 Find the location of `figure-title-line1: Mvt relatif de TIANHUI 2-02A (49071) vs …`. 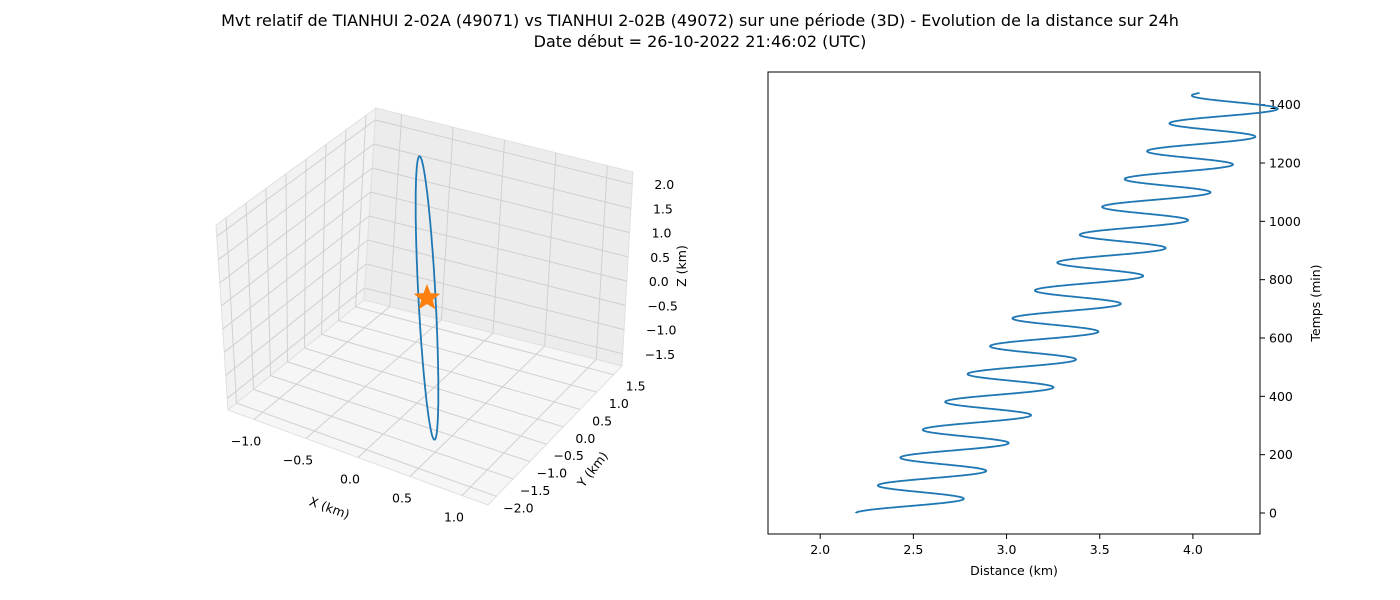

figure-title-line1: Mvt relatif de TIANHUI 2-02A (49071) vs … is located at coordinates (700, 20).